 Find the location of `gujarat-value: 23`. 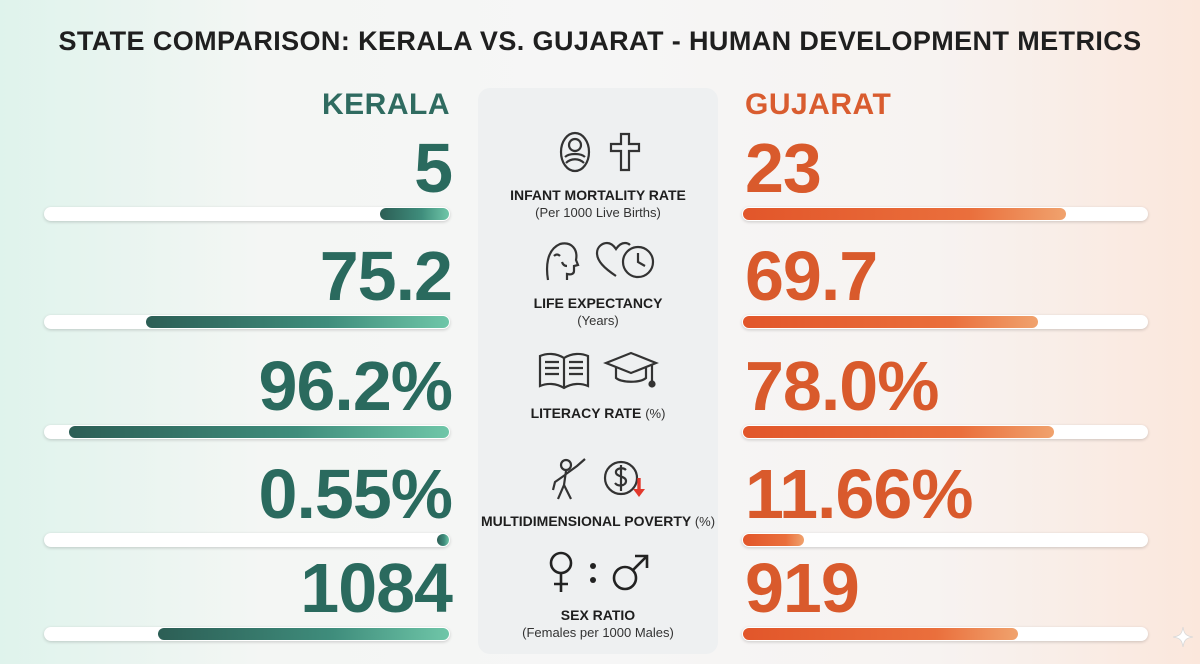

gujarat-value: 23 is located at coordinates (783, 168).